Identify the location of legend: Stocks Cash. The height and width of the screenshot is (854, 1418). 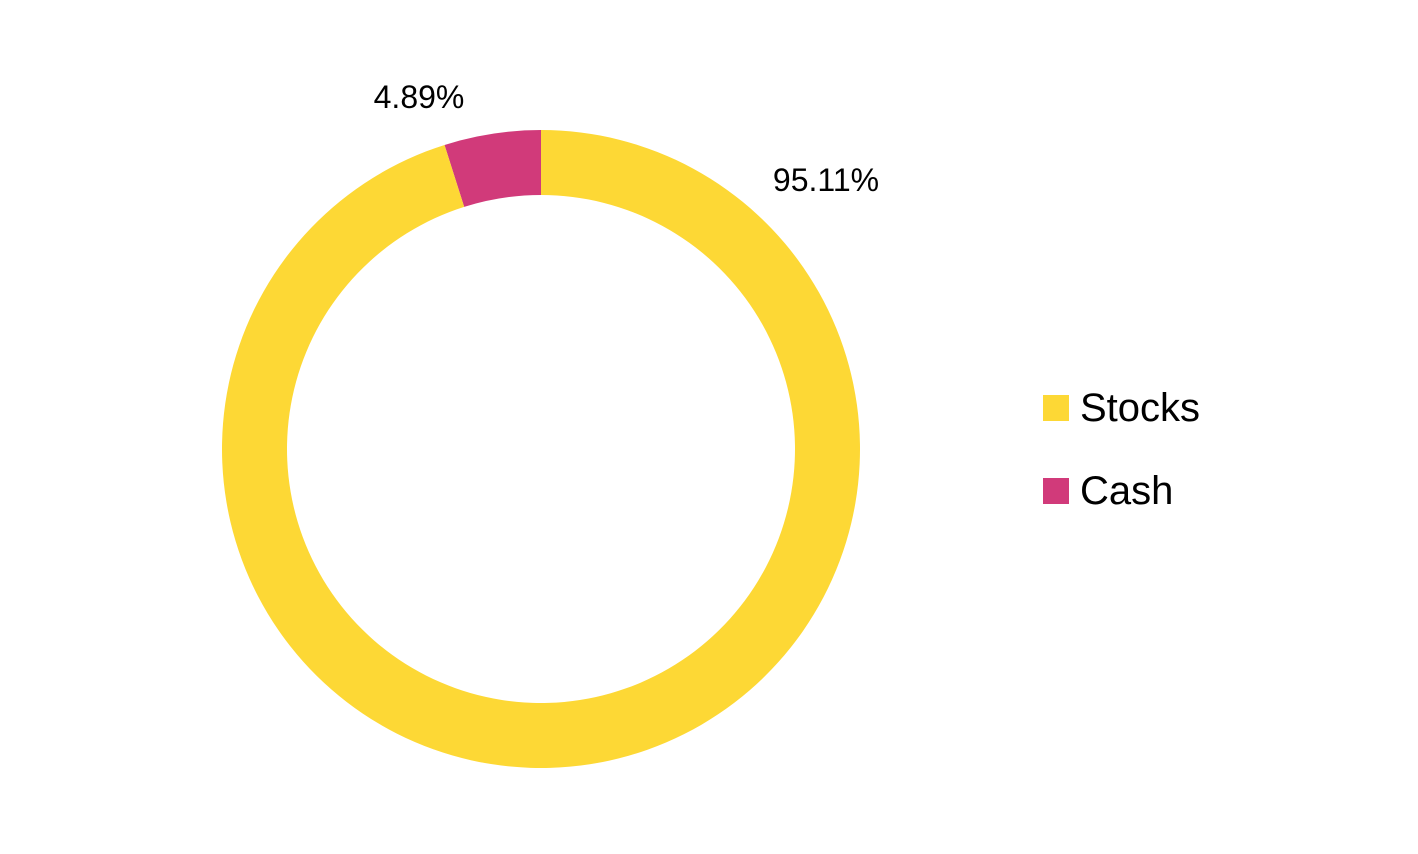
(1121, 466).